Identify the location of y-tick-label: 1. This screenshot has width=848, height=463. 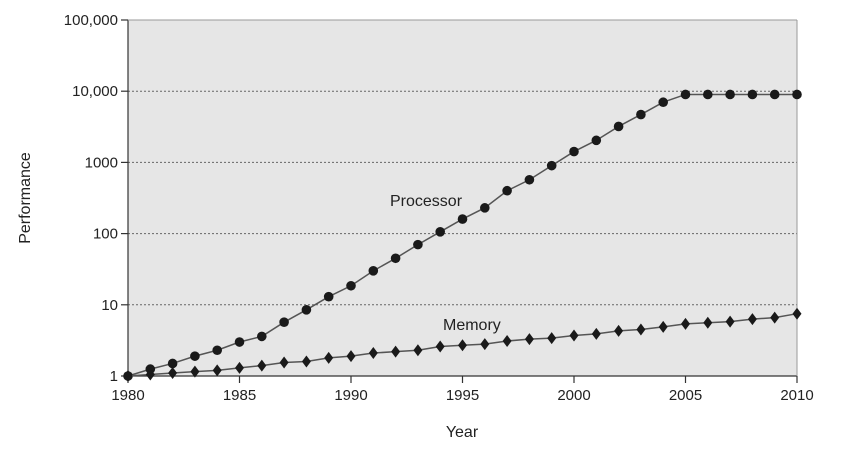
(114, 376).